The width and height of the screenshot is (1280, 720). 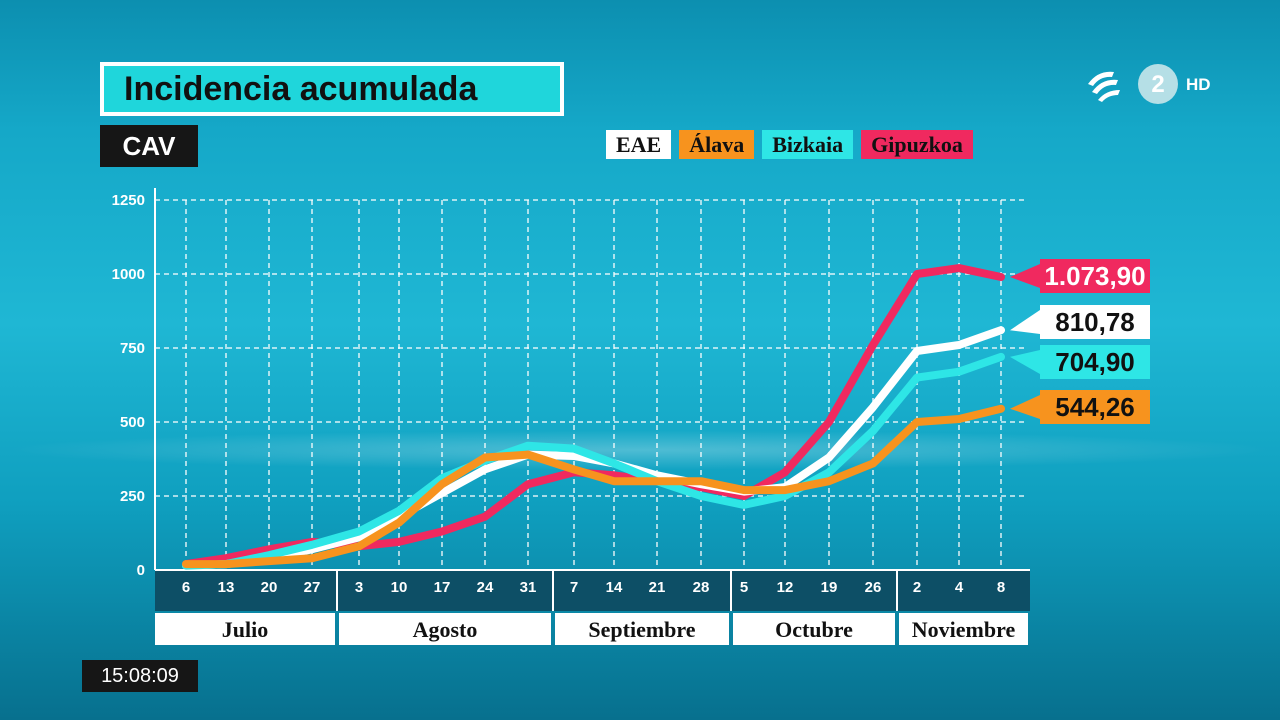 I want to click on month-label: Octubre, so click(x=814, y=629).